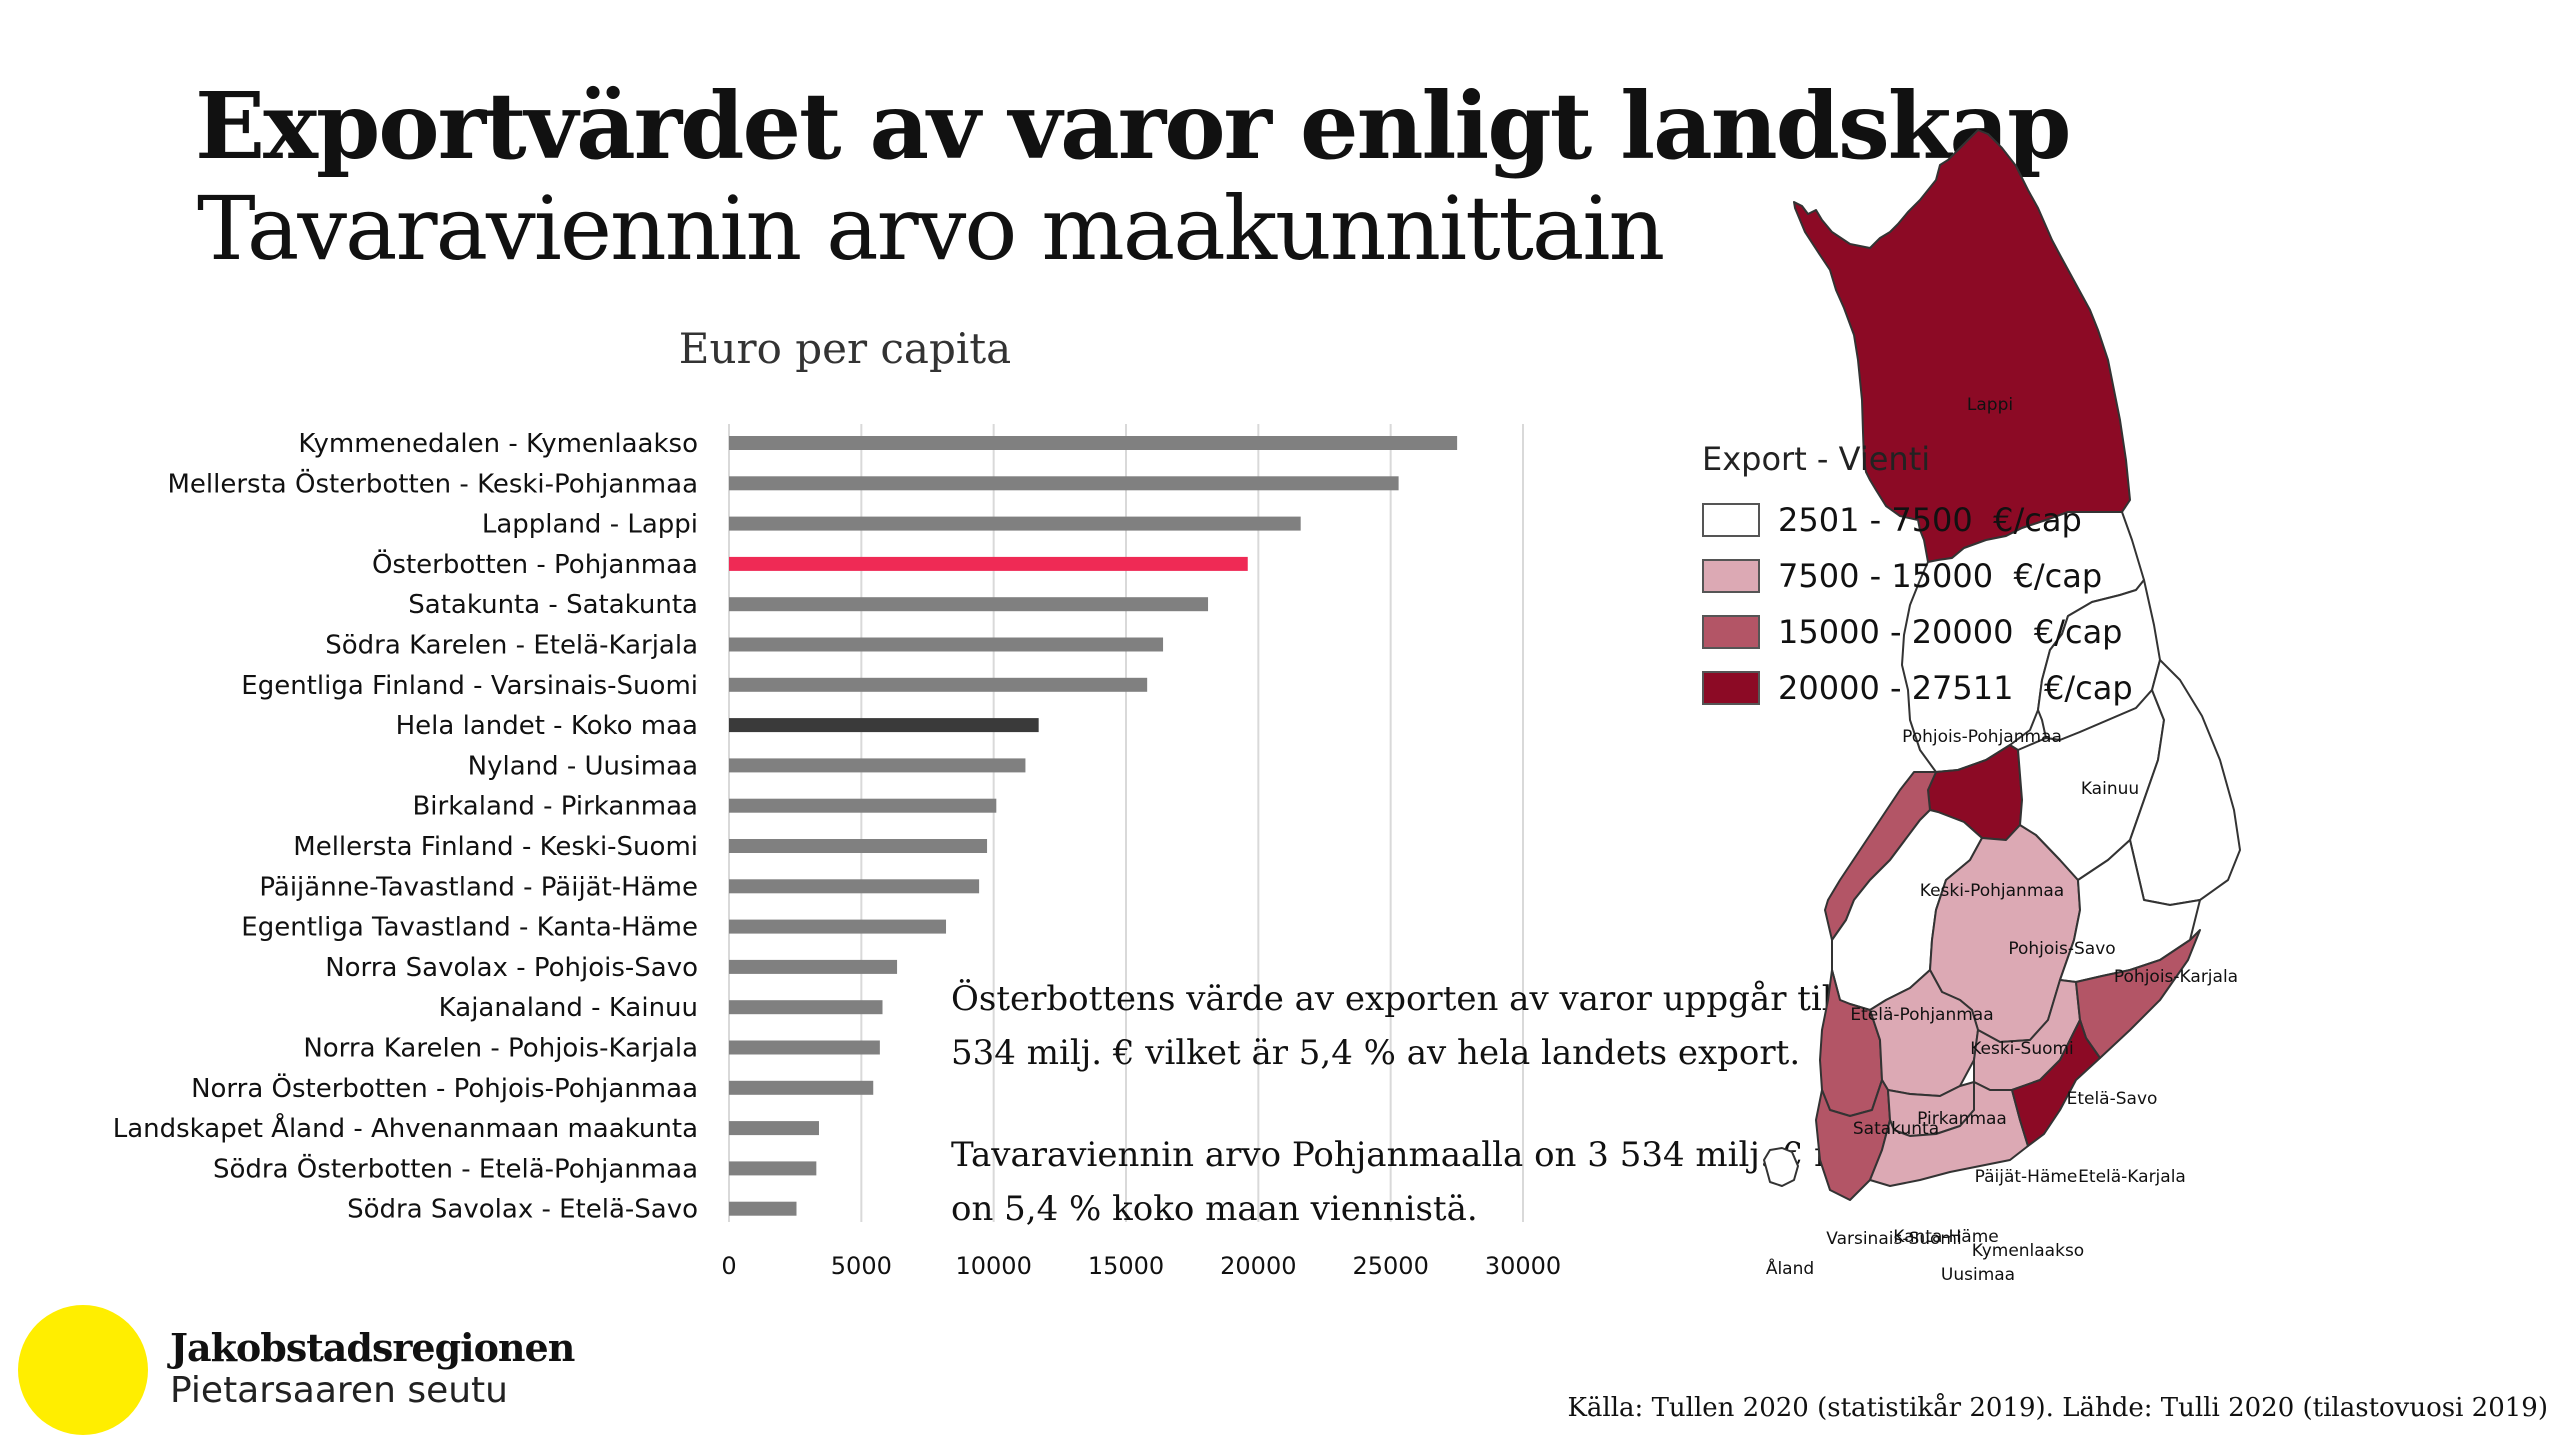 This screenshot has height=1440, width=2560. What do you see at coordinates (2028, 1251) in the screenshot?
I see `map-label-kymenlaakso: Kymenlaakso` at bounding box center [2028, 1251].